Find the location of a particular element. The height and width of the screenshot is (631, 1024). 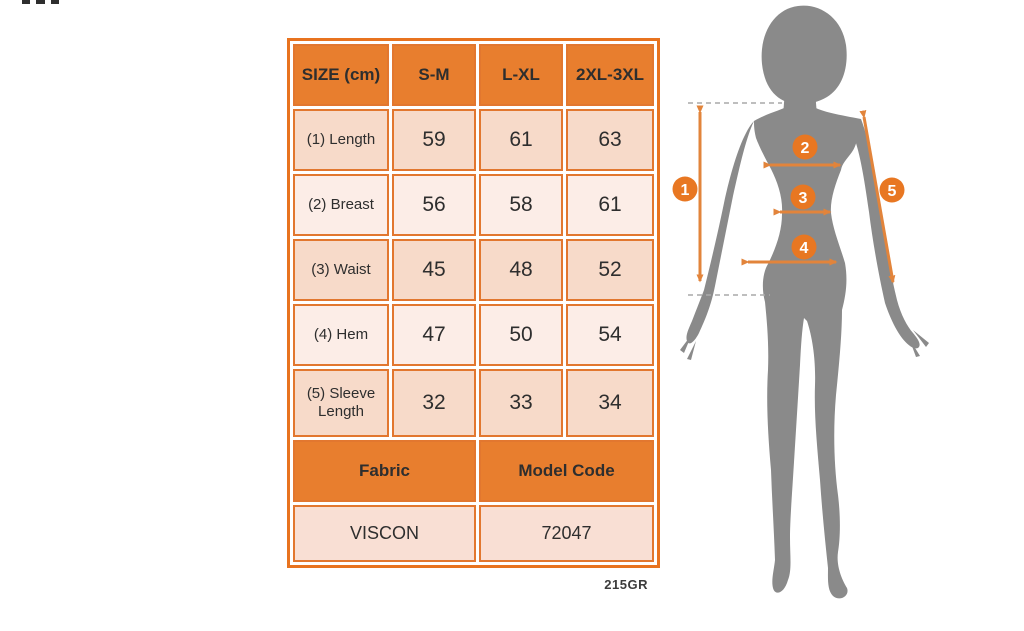

badge-4-label: 4 is located at coordinates (804, 248).